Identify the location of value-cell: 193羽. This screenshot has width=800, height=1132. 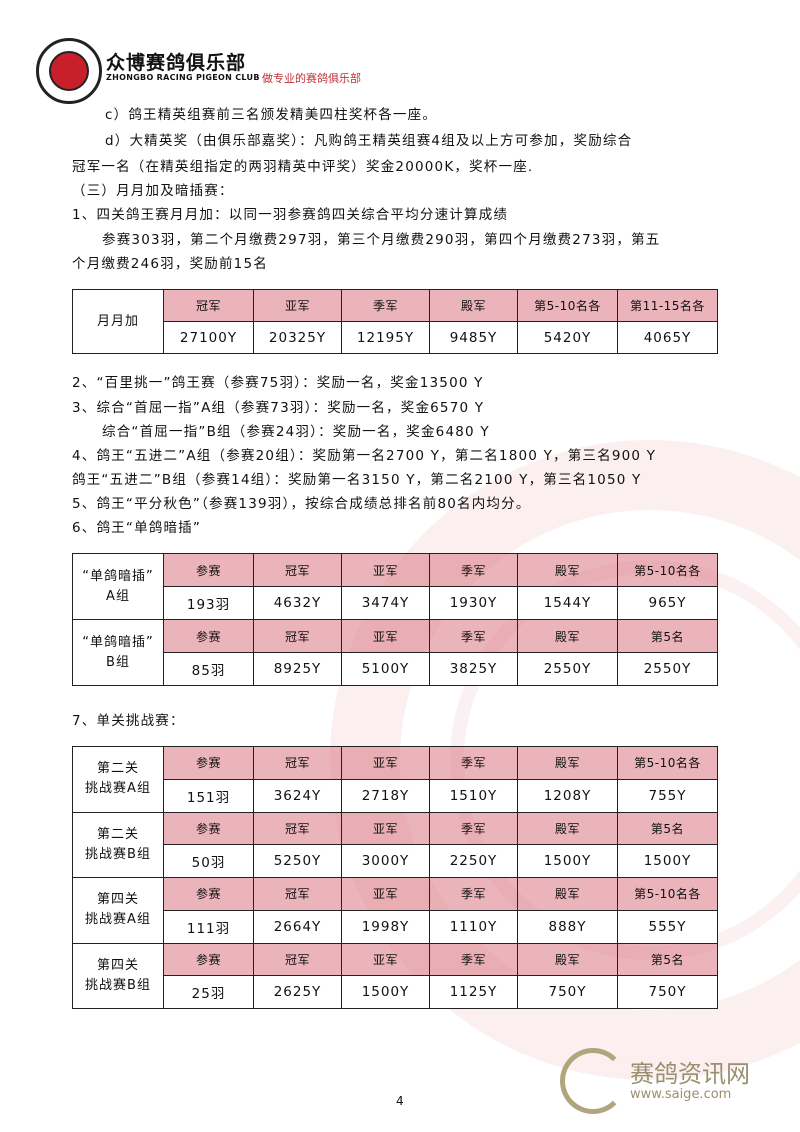
(208, 603).